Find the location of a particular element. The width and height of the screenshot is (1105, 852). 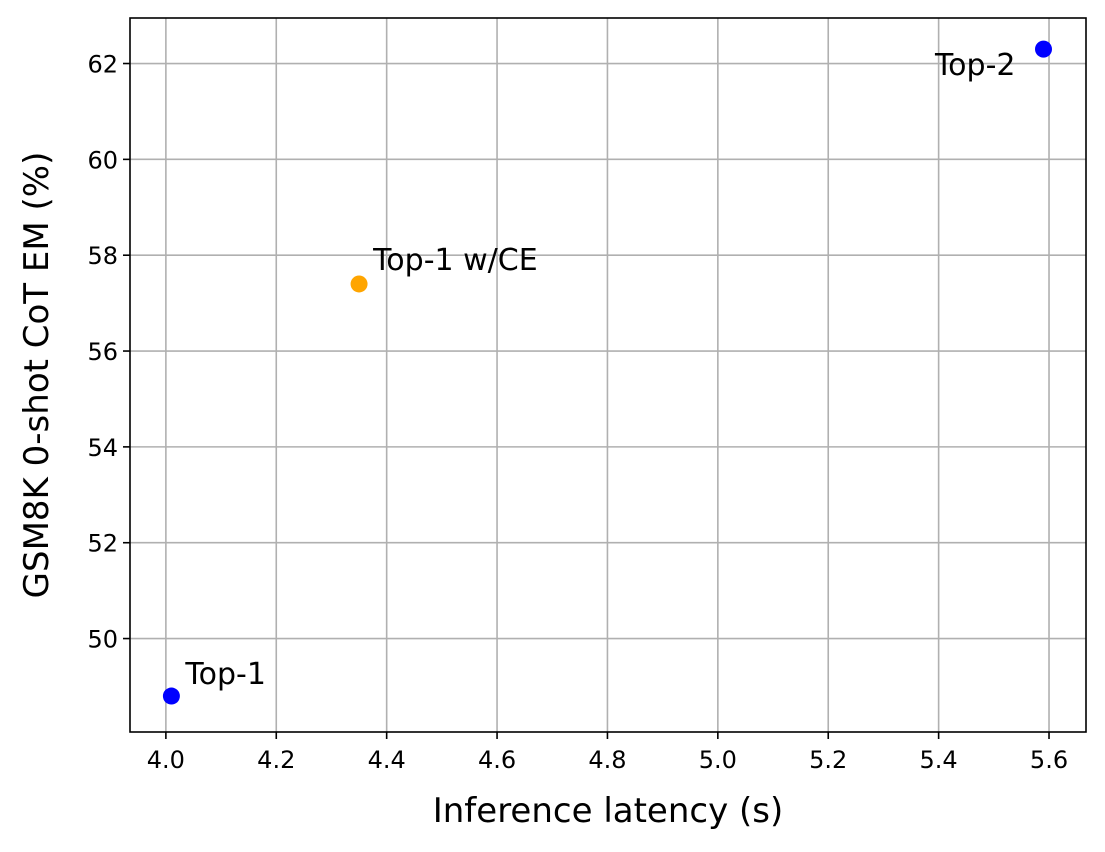

x-tick-label: 5.0 is located at coordinates (718, 760).